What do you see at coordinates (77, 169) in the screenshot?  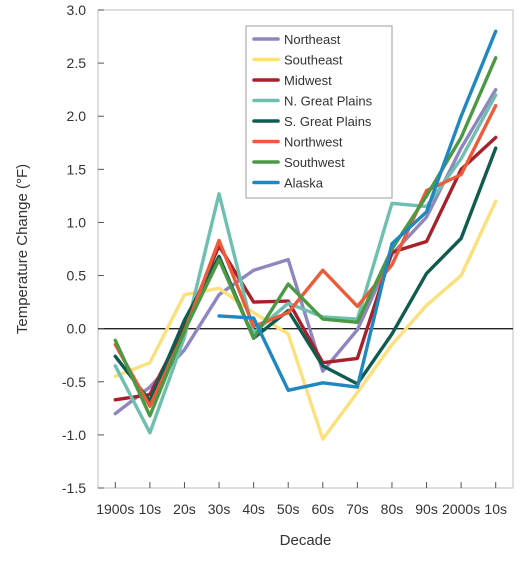 I see `y-tick-label: 1.5` at bounding box center [77, 169].